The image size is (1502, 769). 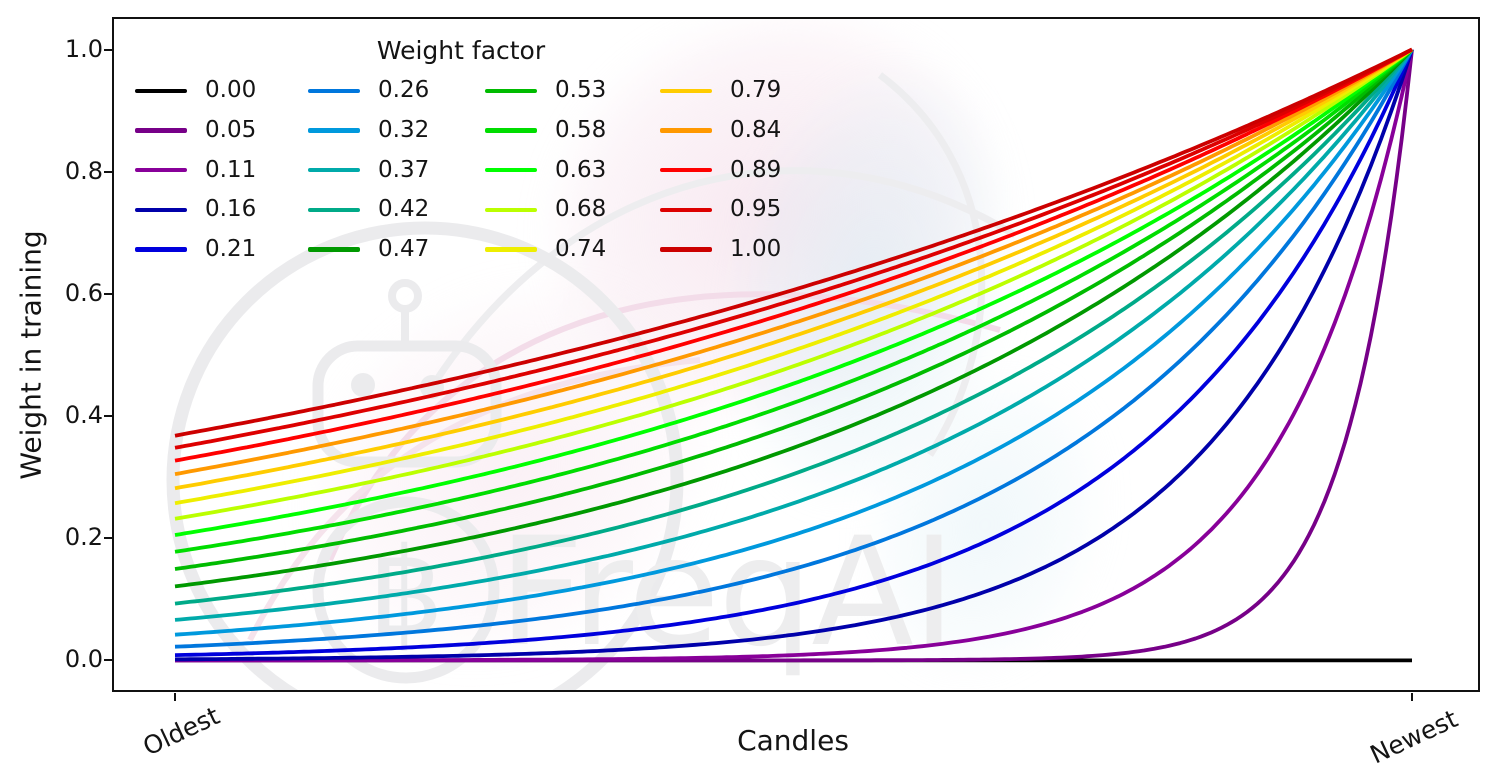 What do you see at coordinates (404, 169) in the screenshot?
I see `legend-label: 0.37` at bounding box center [404, 169].